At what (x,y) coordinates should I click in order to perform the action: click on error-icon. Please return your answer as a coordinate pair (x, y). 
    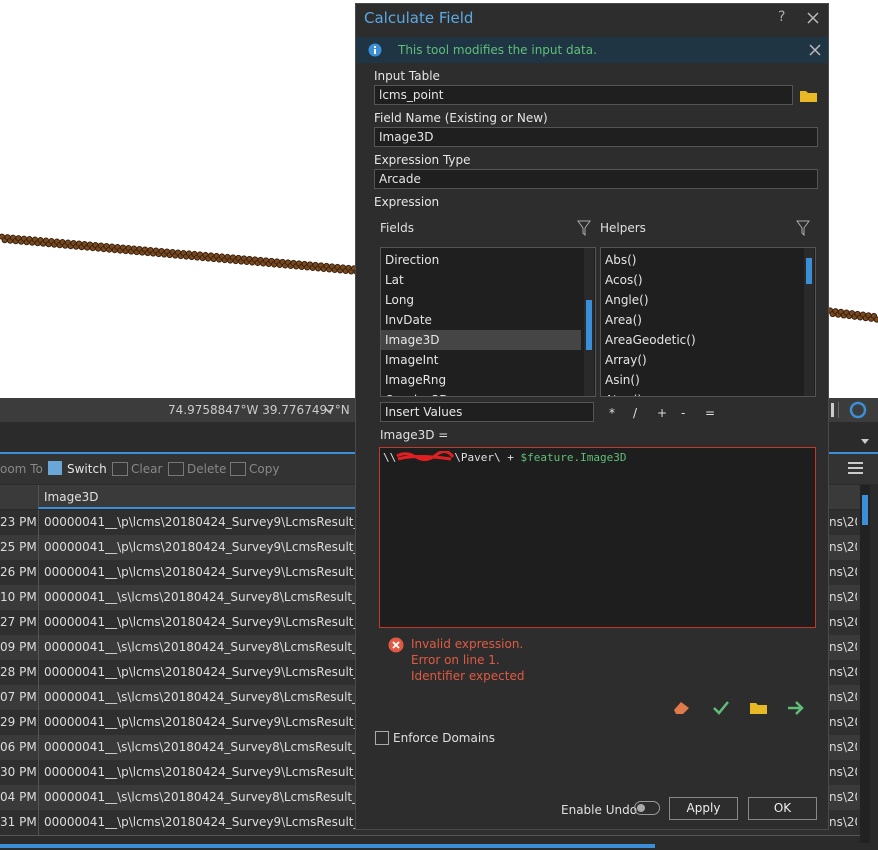
    Looking at the image, I should click on (396, 645).